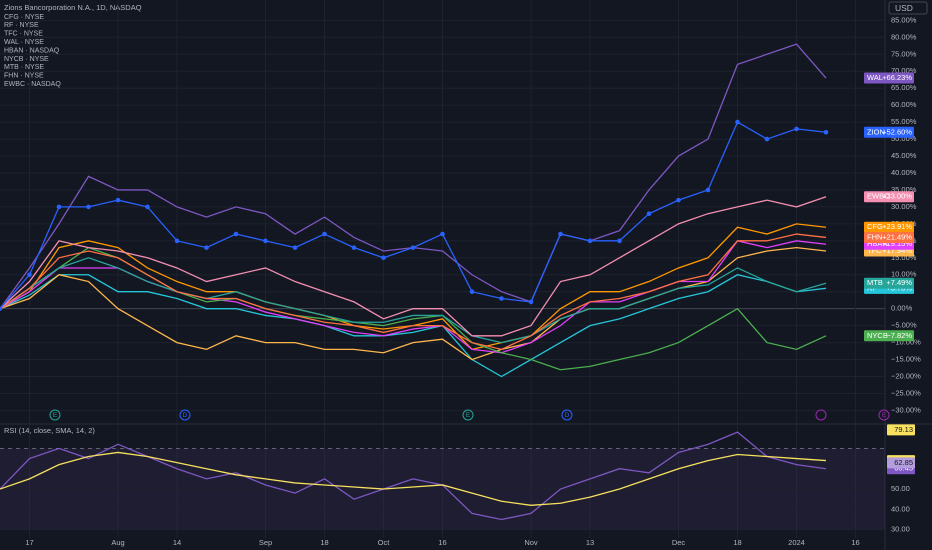 Image resolution: width=932 pixels, height=550 pixels. Describe the element at coordinates (904, 121) in the screenshot. I see `y-tick-label: 55.00%` at that location.